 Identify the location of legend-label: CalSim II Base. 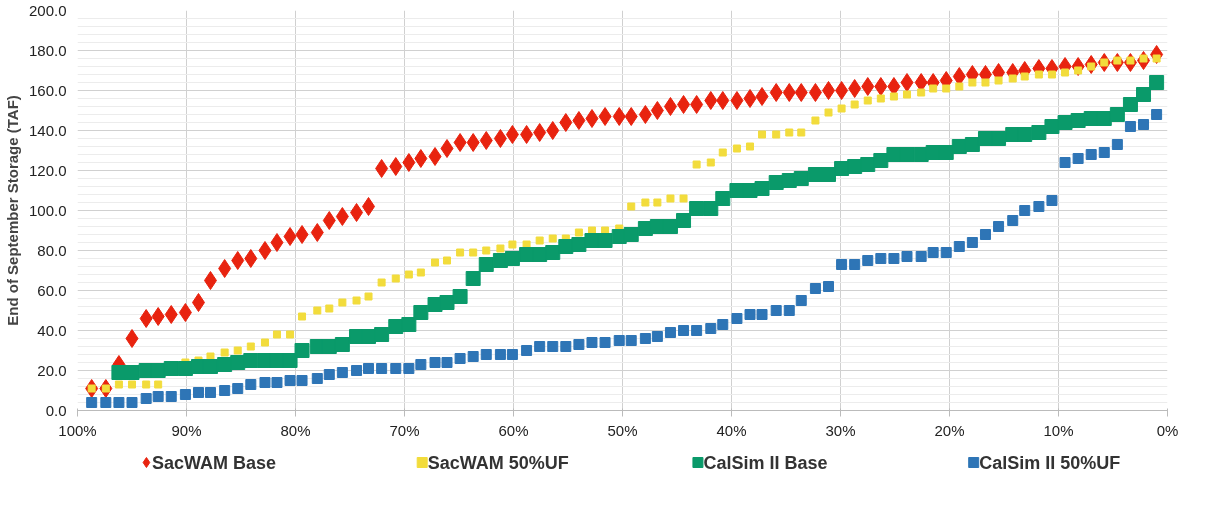
(765, 462).